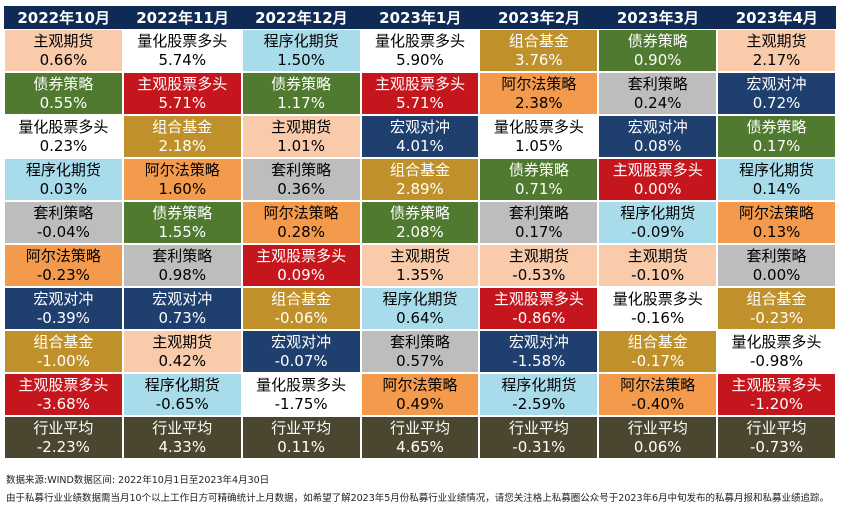 The image size is (841, 527). I want to click on return-value: -0.98%, so click(777, 360).